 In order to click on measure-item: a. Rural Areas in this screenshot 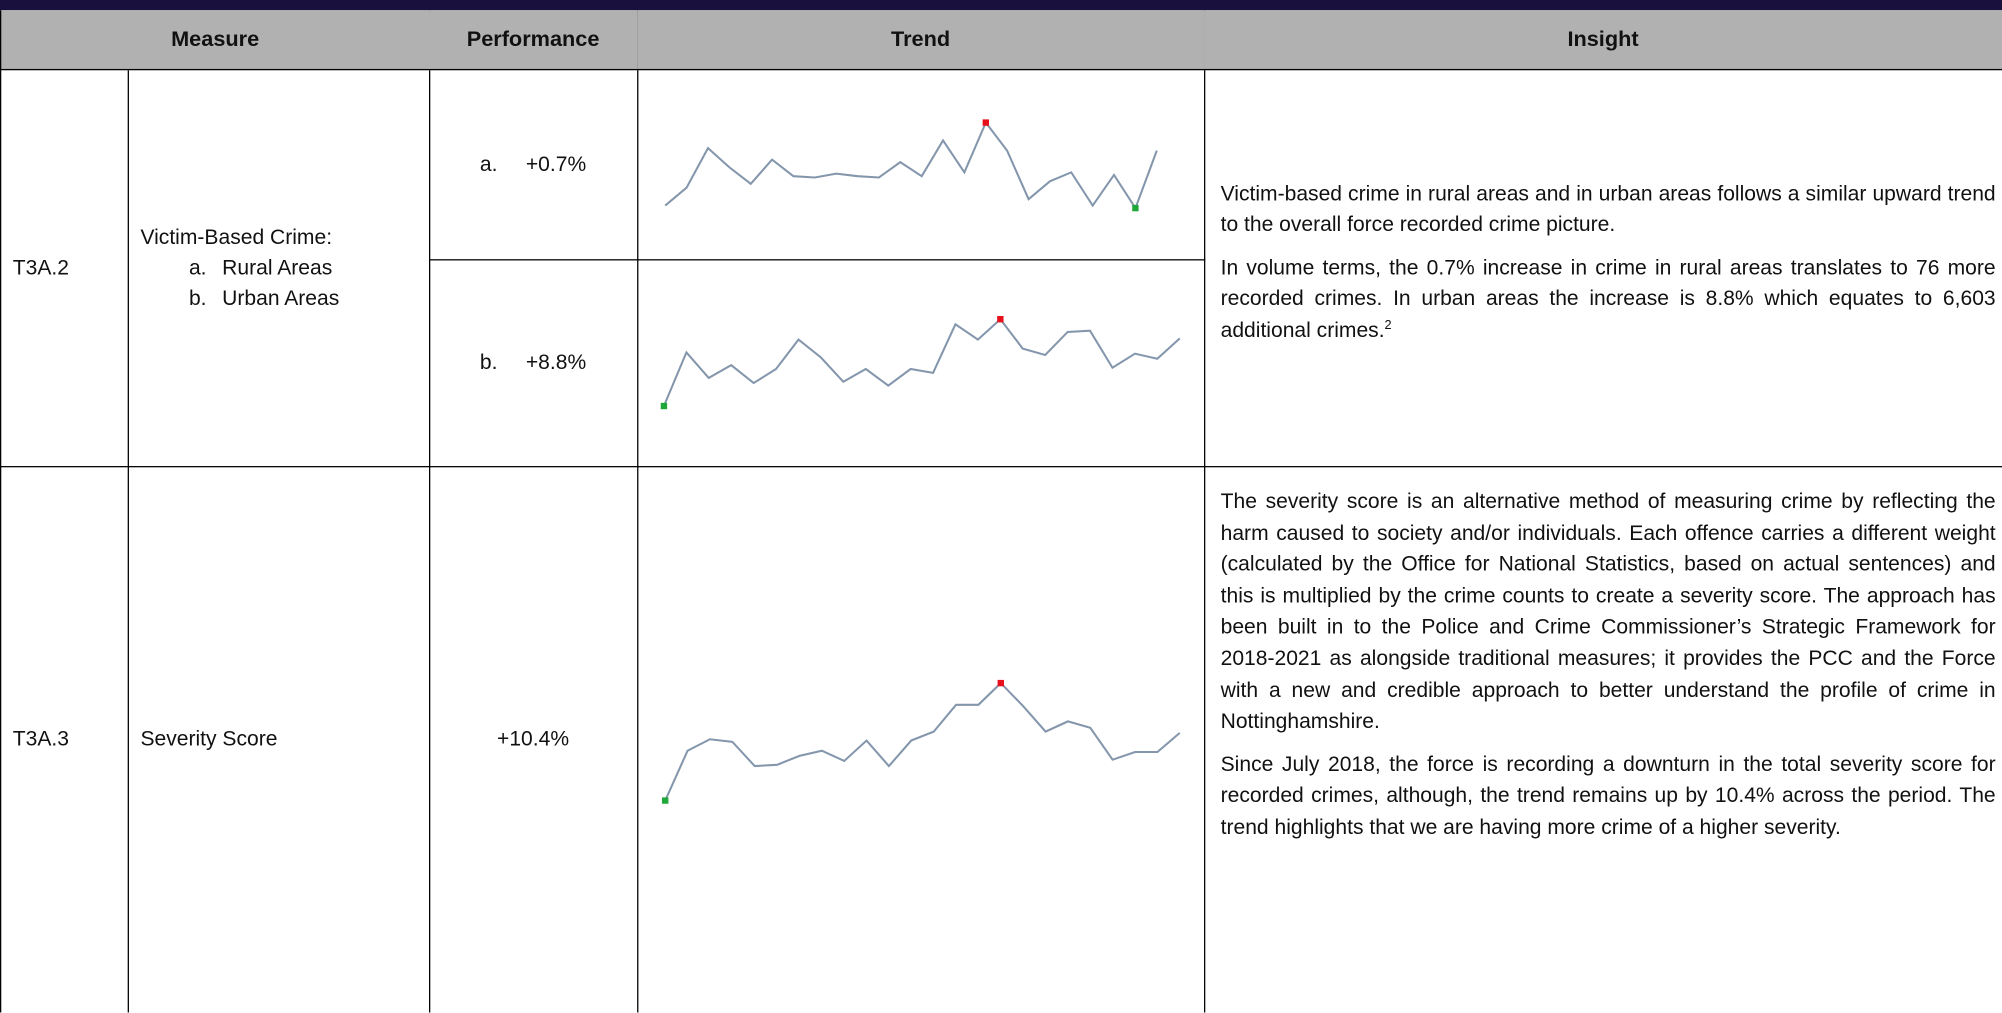, I will do `click(239, 268)`.